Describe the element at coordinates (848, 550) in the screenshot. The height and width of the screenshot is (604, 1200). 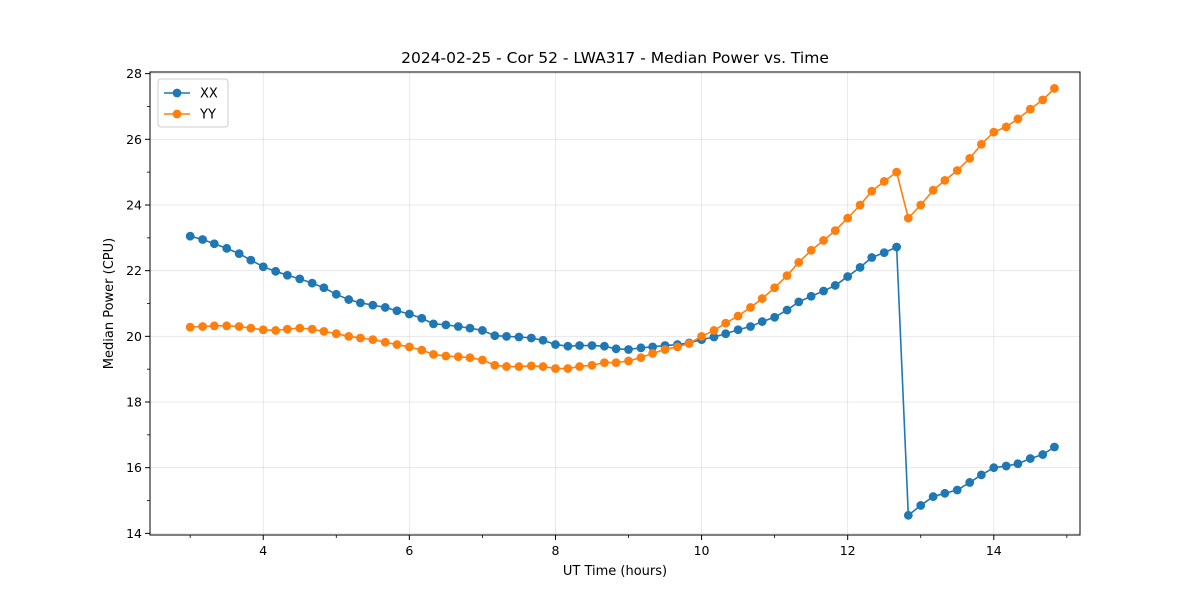
I see `x-tick-label: 12` at that location.